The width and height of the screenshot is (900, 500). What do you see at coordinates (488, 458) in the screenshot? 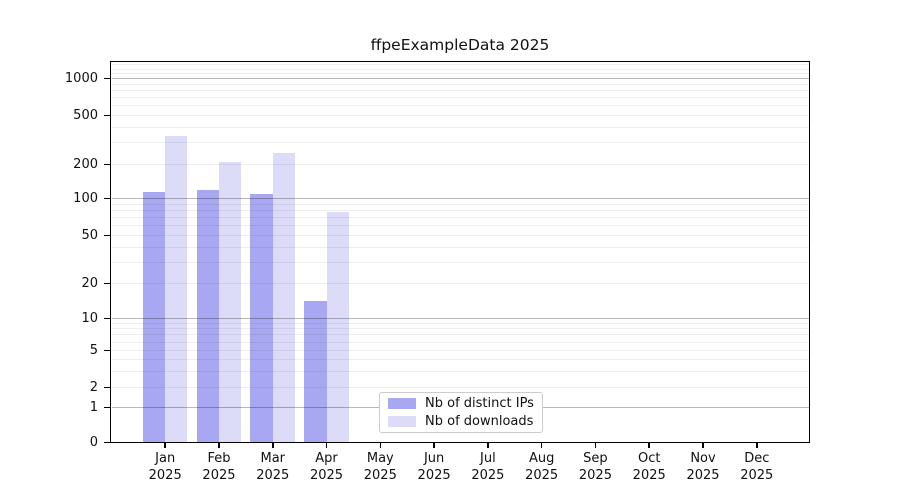
I see `month-name: Jul` at bounding box center [488, 458].